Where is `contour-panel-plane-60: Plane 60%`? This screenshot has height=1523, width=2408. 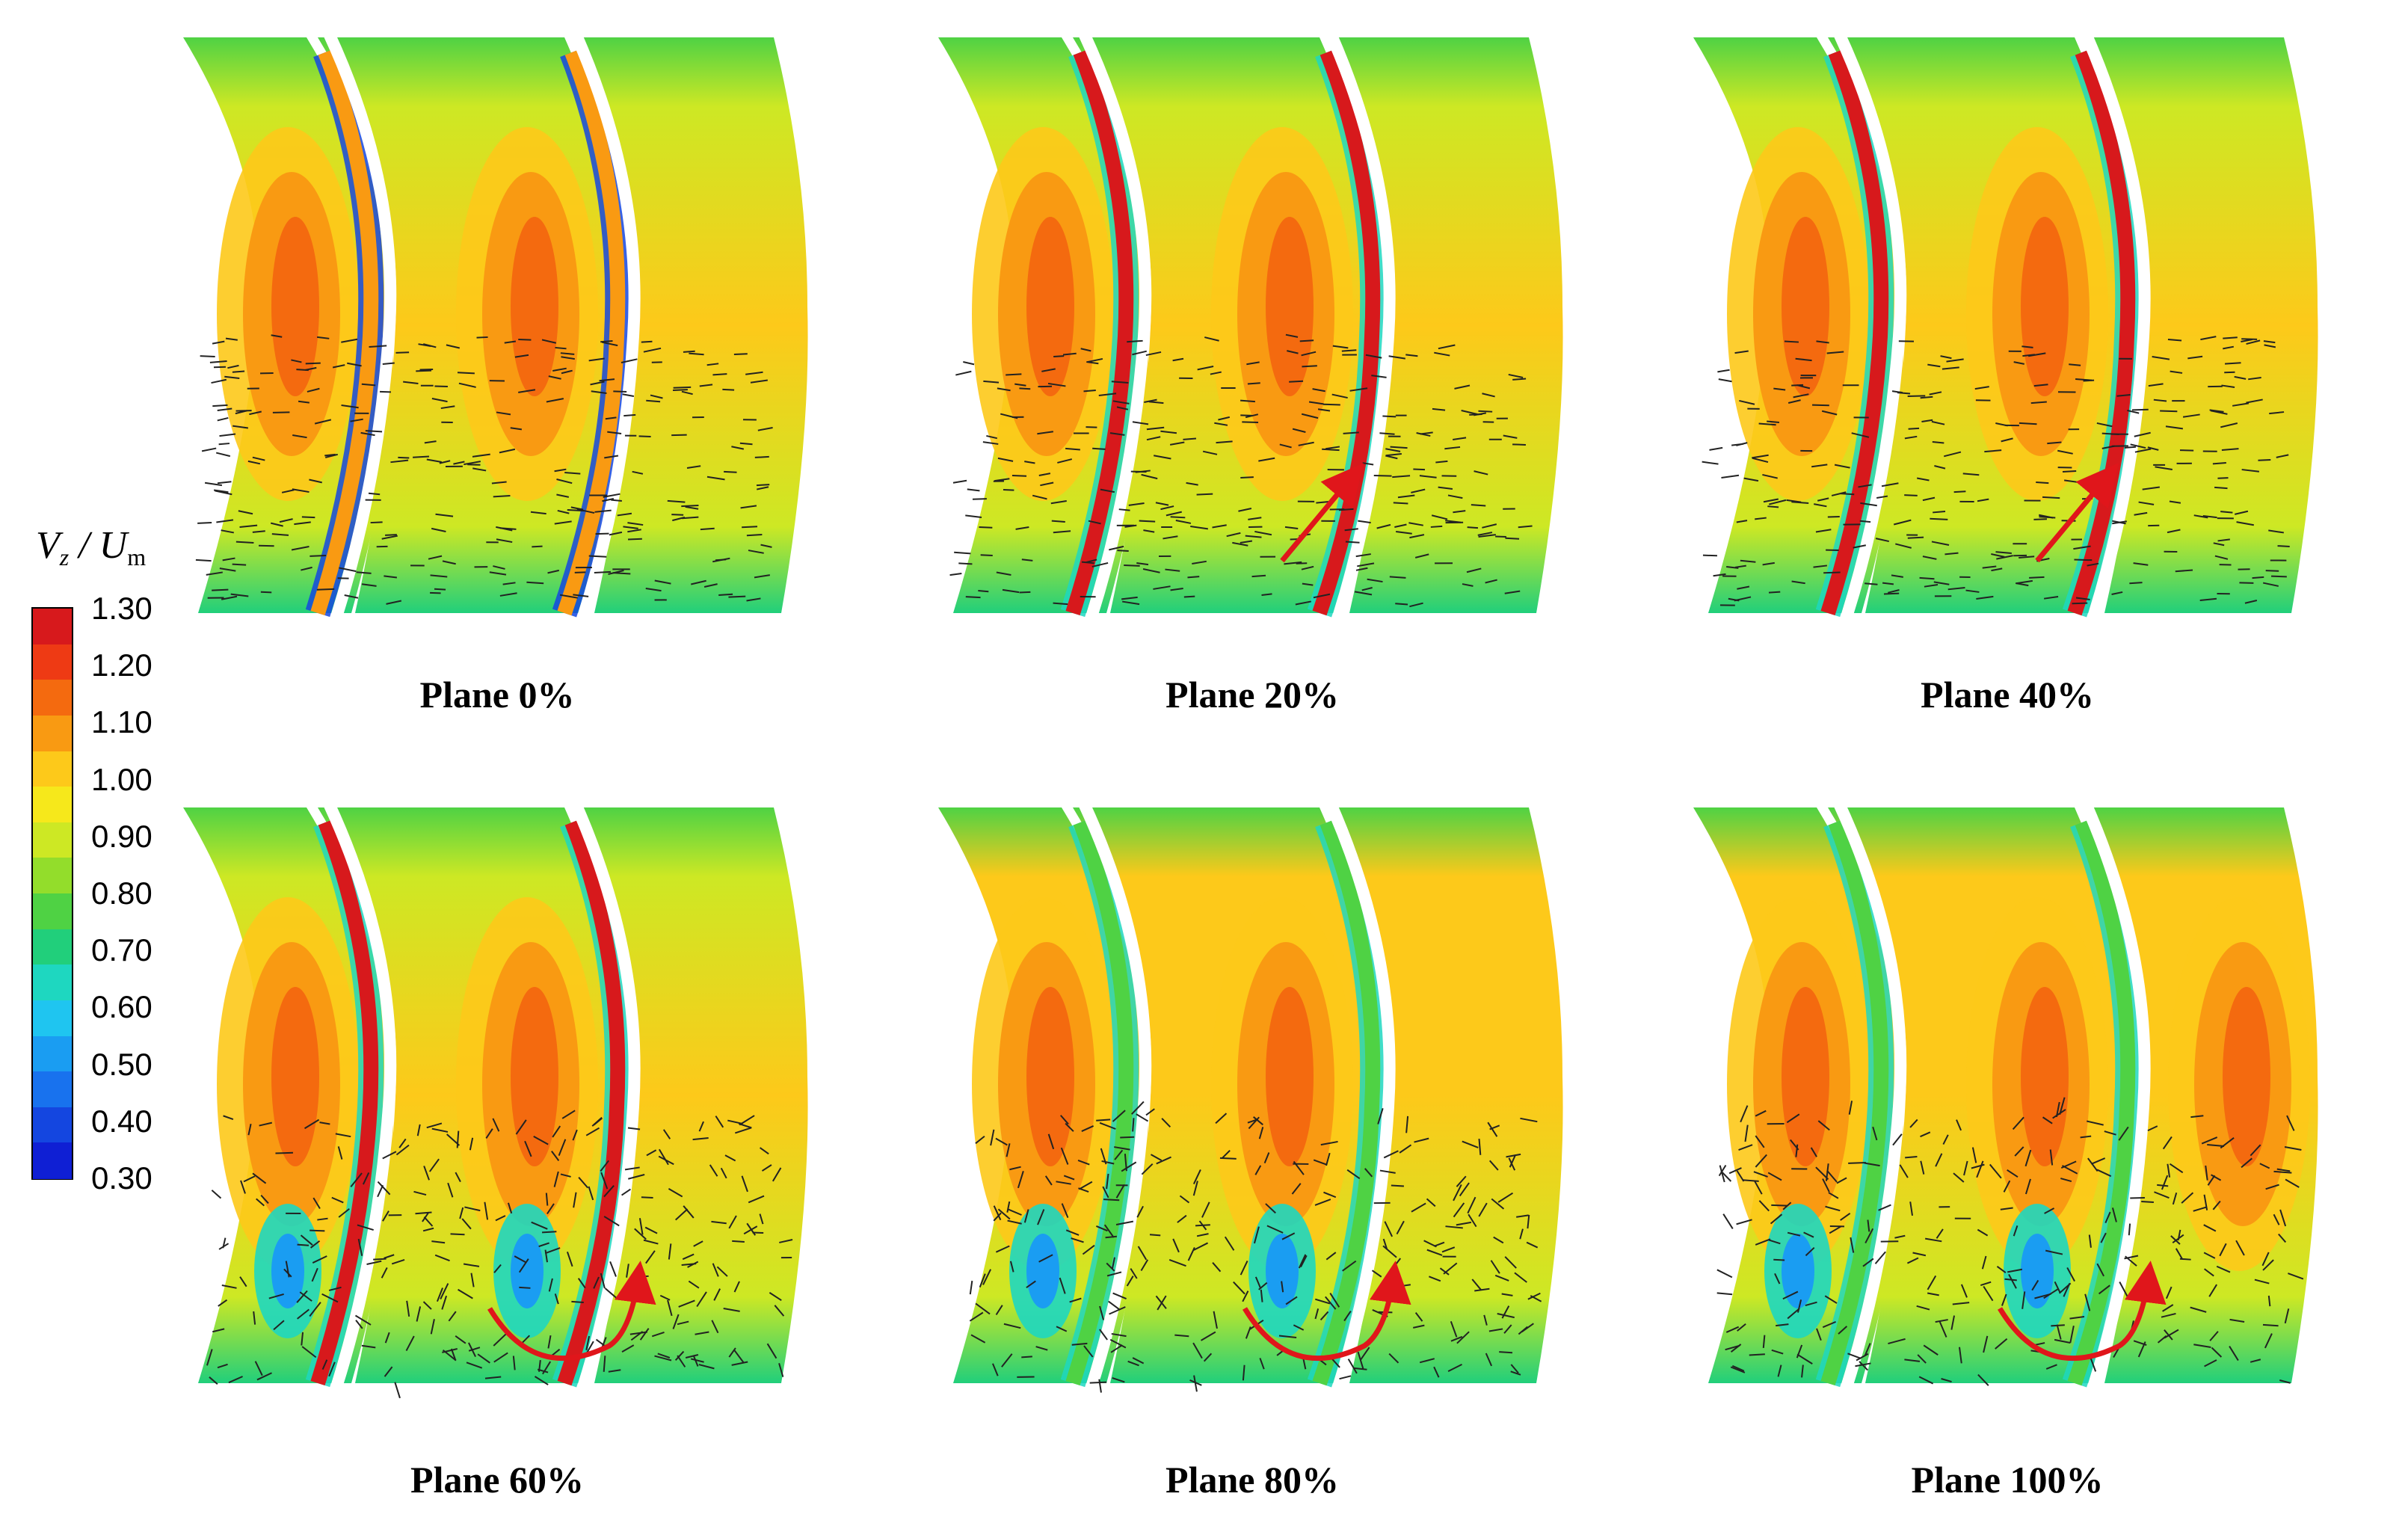
contour-panel-plane-60: Plane 60% is located at coordinates (498, 1147).